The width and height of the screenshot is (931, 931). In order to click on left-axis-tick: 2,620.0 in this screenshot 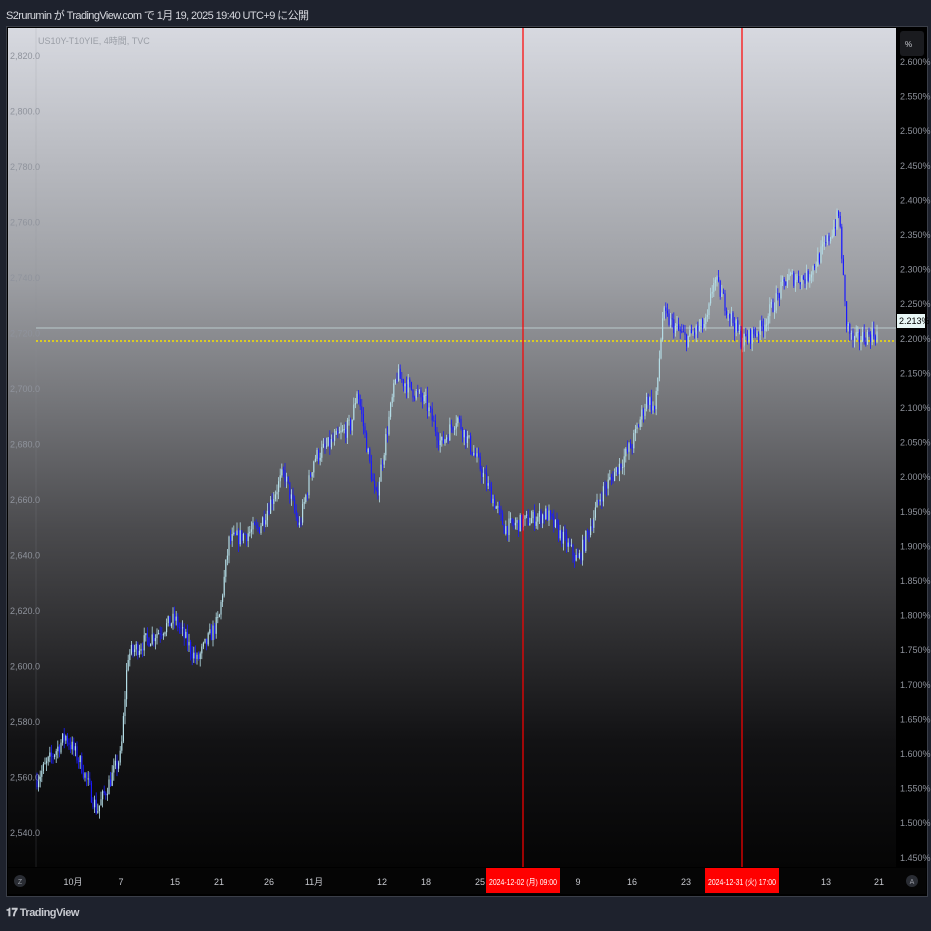, I will do `click(25, 611)`.